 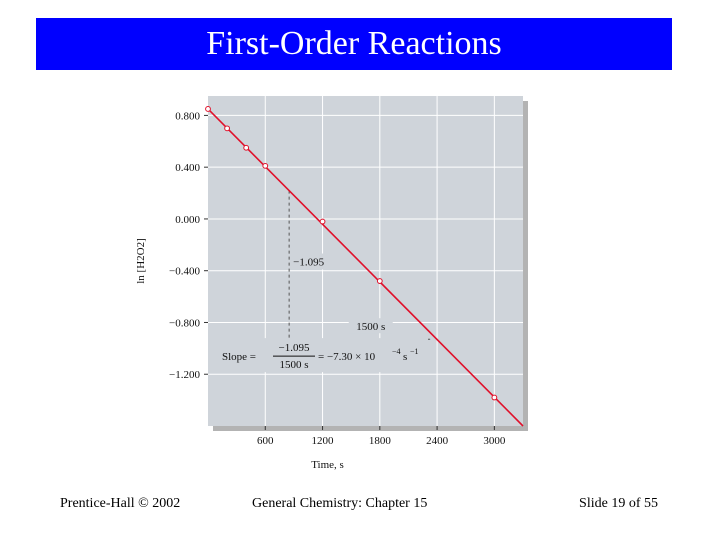 What do you see at coordinates (184, 323) in the screenshot?
I see `y-tick-label-4: −0.800` at bounding box center [184, 323].